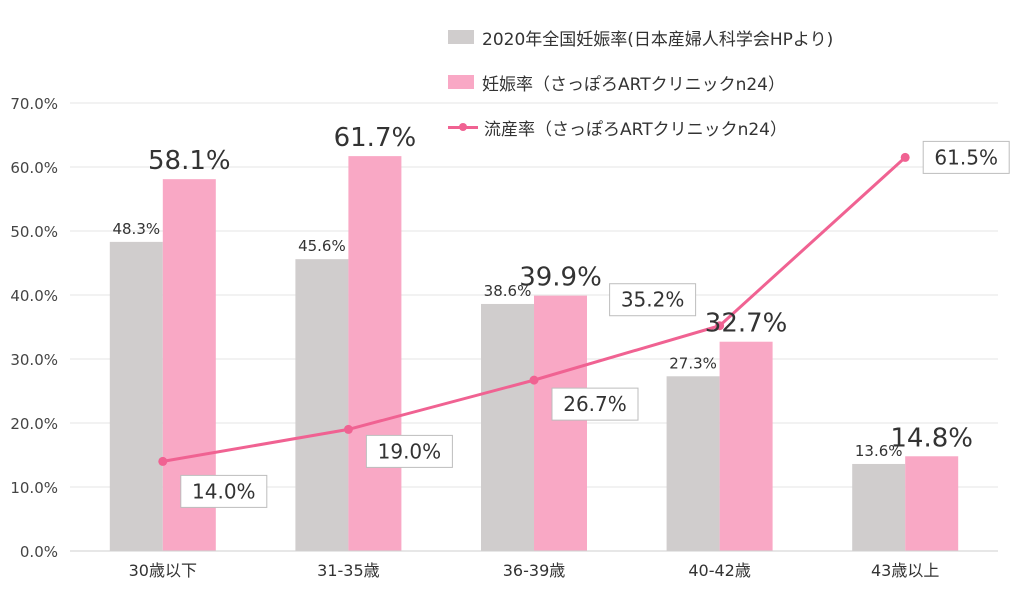 The height and width of the screenshot is (595, 1024). Describe the element at coordinates (463, 127) in the screenshot. I see `legend-line-marker` at that location.